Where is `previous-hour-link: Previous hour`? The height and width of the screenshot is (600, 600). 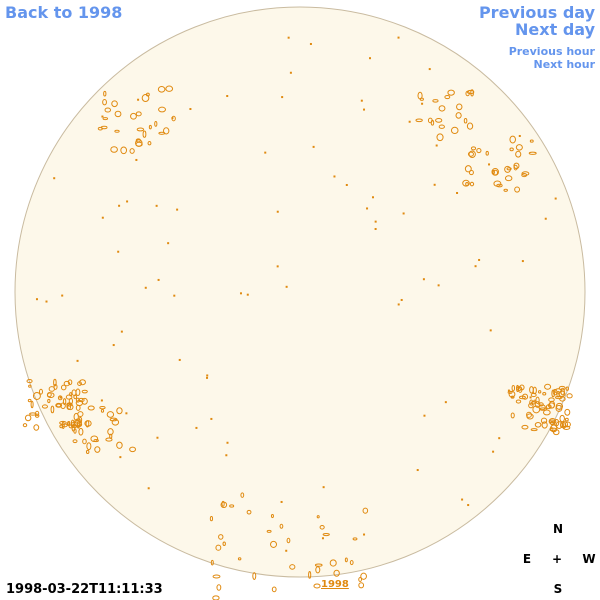 previous-hour-link: Previous hour is located at coordinates (551, 51).